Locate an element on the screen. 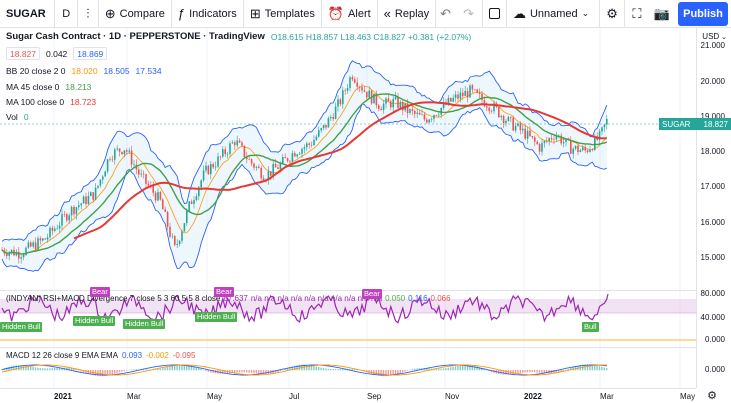 This screenshot has height=403, width=731. camera-icon: 📷 is located at coordinates (662, 13).